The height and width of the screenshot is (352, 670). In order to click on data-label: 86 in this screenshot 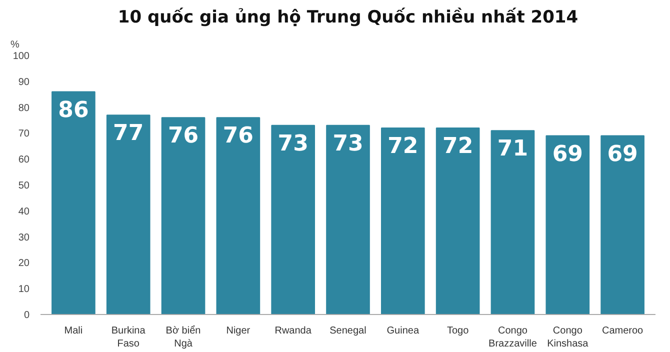, I will do `click(73, 110)`.